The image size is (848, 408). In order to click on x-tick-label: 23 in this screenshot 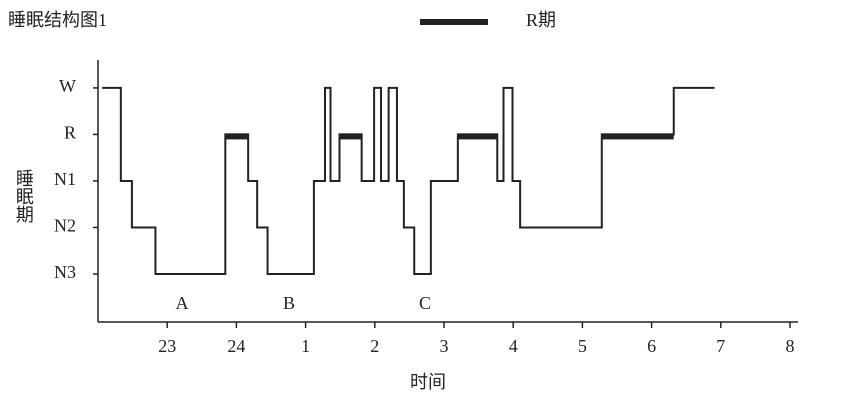, I will do `click(167, 346)`.